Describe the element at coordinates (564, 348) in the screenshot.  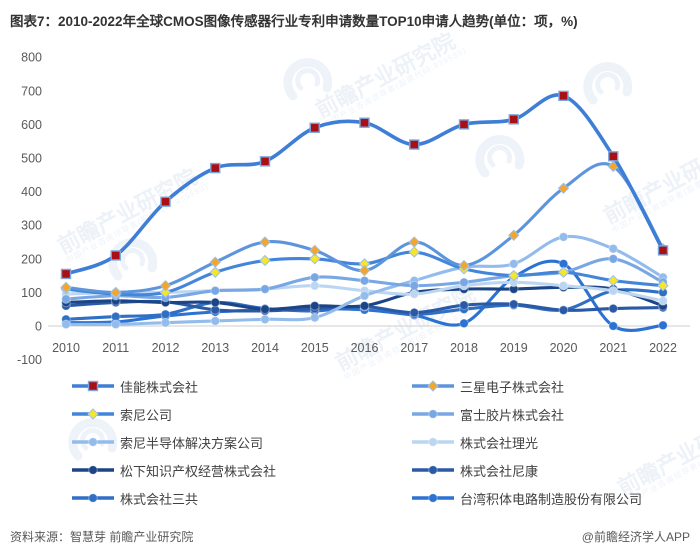
I see `x-axis-tick-label: 2020` at that location.